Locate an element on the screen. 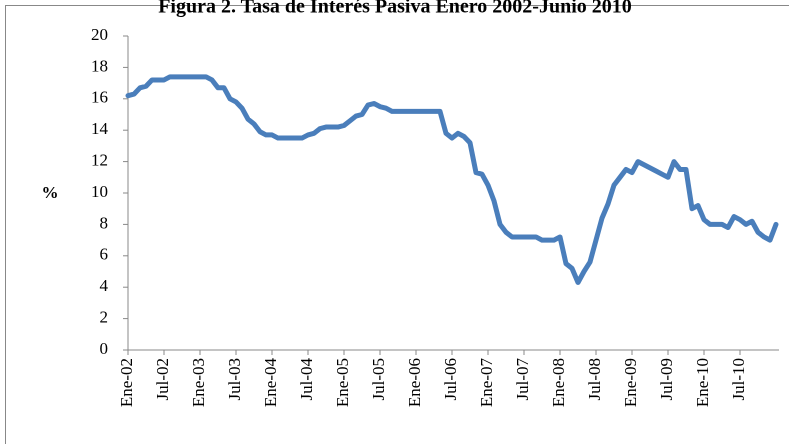 The width and height of the screenshot is (789, 444). x-tick-label: Ene-09 is located at coordinates (630, 382).